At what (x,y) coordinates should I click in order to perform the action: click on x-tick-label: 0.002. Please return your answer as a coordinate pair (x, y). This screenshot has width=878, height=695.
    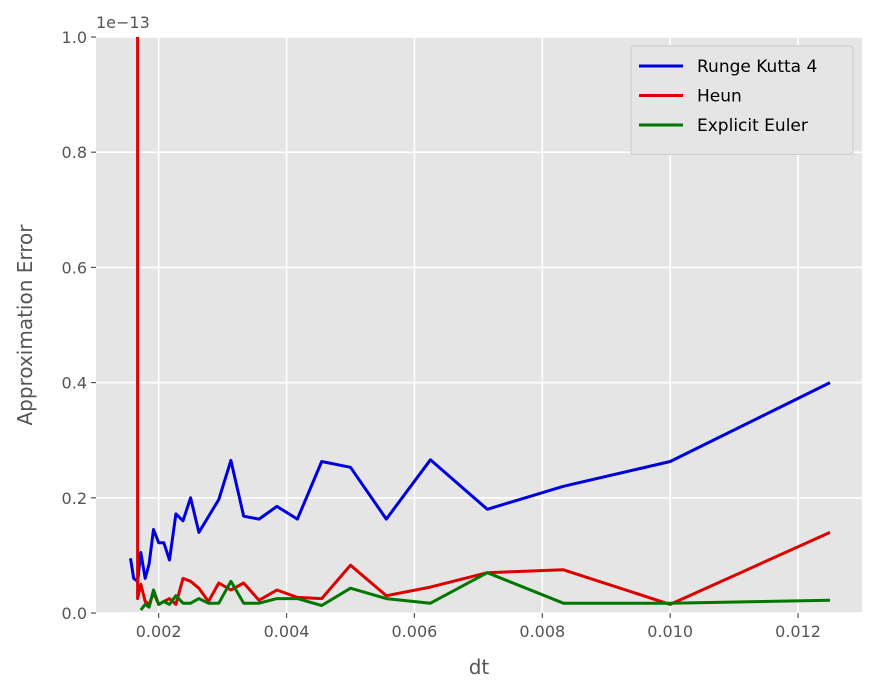
    Looking at the image, I should click on (159, 631).